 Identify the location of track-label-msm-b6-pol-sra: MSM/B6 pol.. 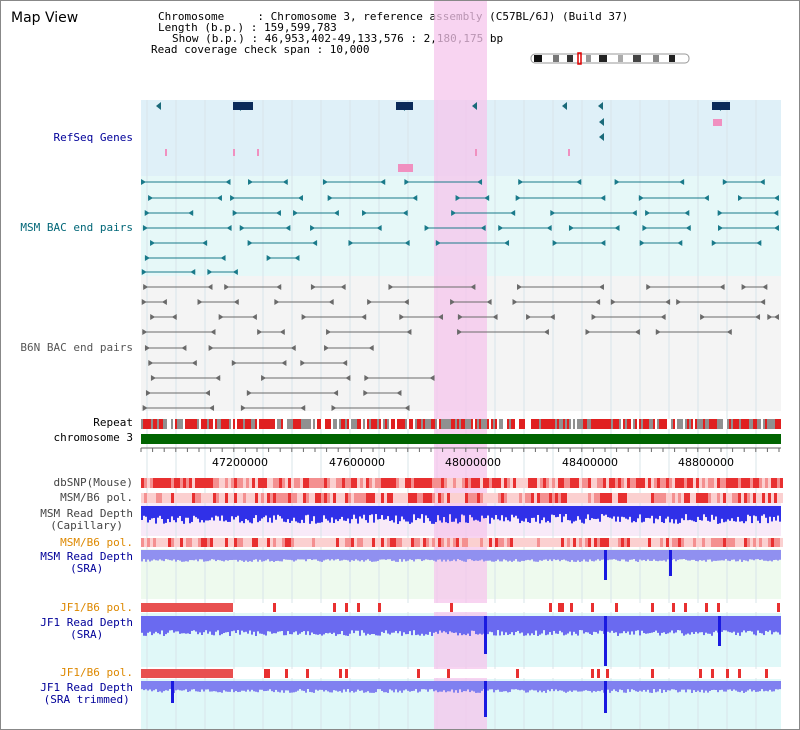
(96, 542).